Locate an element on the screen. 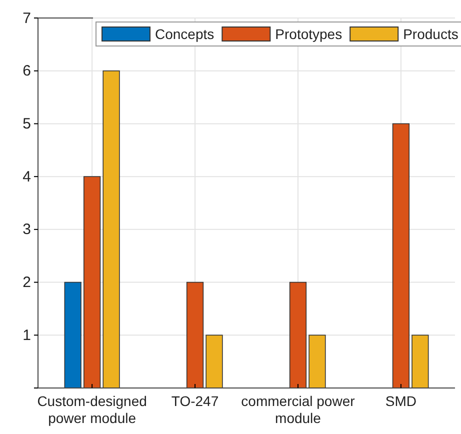 The width and height of the screenshot is (461, 434). x-tick-label: SMD is located at coordinates (401, 401).